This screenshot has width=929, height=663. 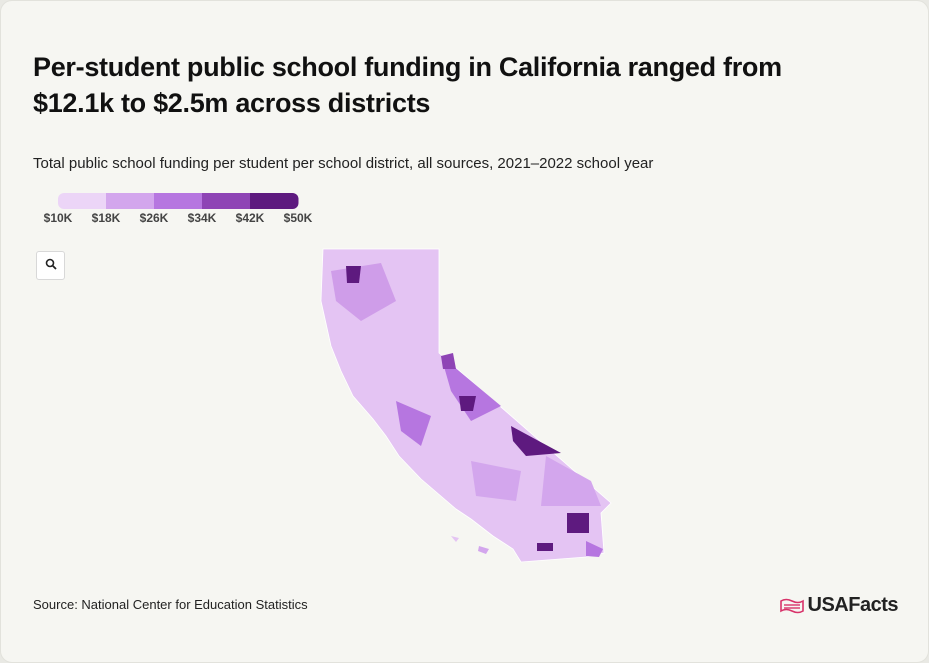 I want to click on logo: USAFacts, so click(x=839, y=605).